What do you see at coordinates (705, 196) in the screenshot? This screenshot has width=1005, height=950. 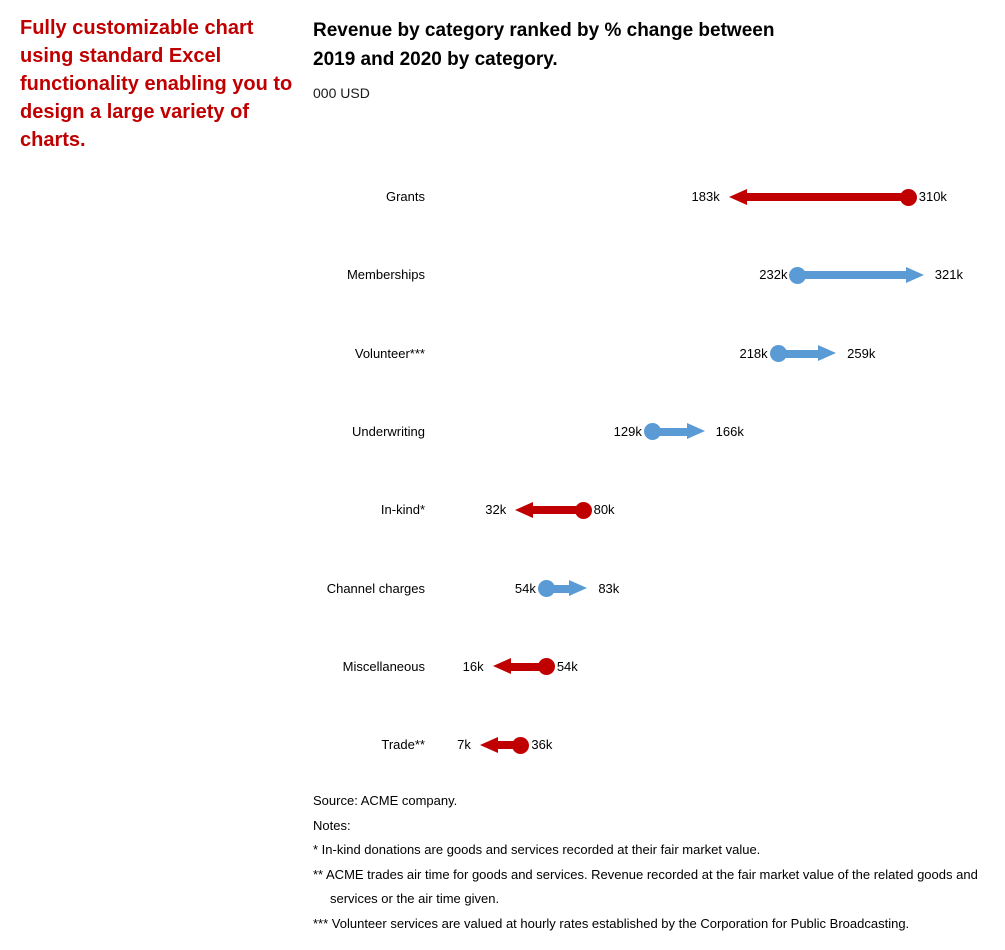 I see `end-value-label: 183k` at bounding box center [705, 196].